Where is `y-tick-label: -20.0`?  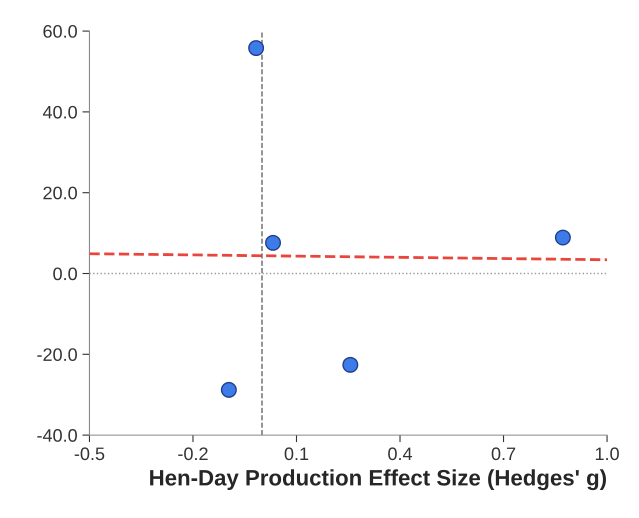
y-tick-label: -20.0 is located at coordinates (57, 355).